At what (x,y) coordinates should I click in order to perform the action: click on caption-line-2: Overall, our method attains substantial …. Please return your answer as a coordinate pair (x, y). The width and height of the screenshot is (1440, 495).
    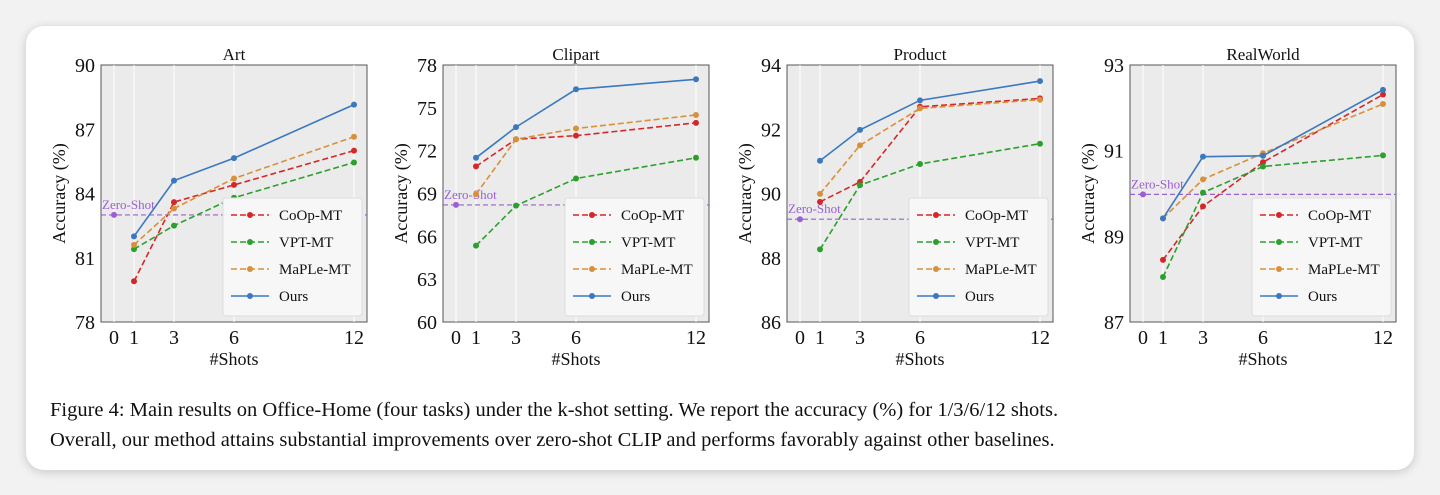
    Looking at the image, I should click on (552, 440).